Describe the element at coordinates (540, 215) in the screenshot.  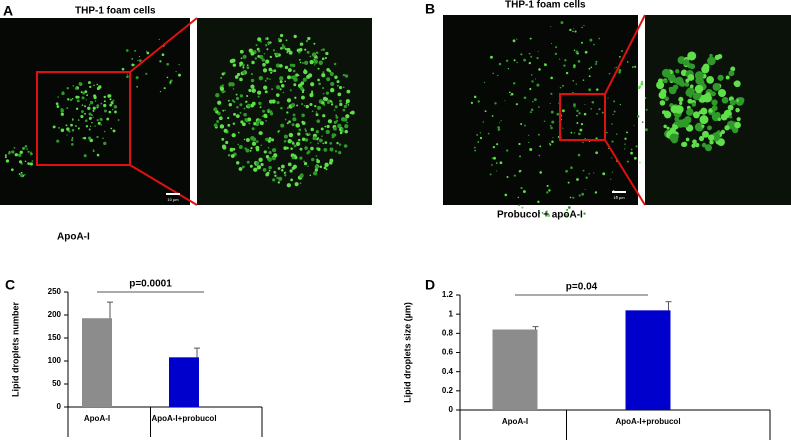
I see `panel-caption: Probucol + apoA-I` at that location.